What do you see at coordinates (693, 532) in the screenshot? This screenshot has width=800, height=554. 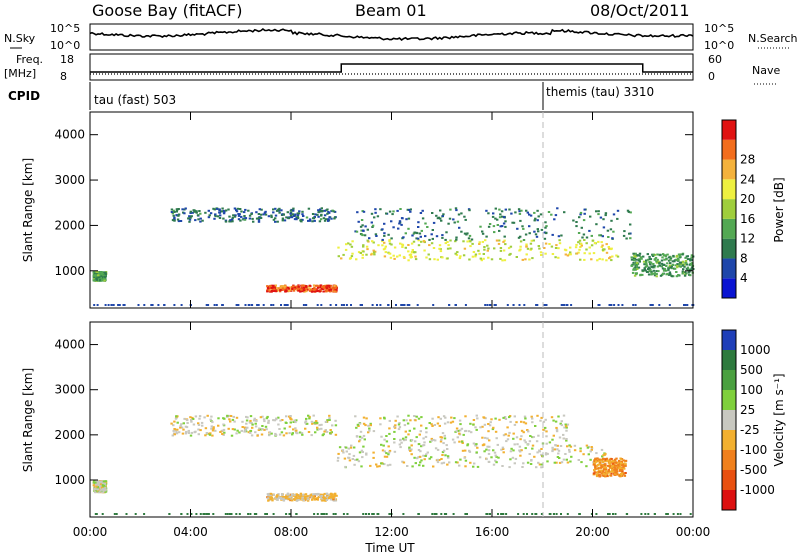 I see `x-tick-label: 00:00` at bounding box center [693, 532].